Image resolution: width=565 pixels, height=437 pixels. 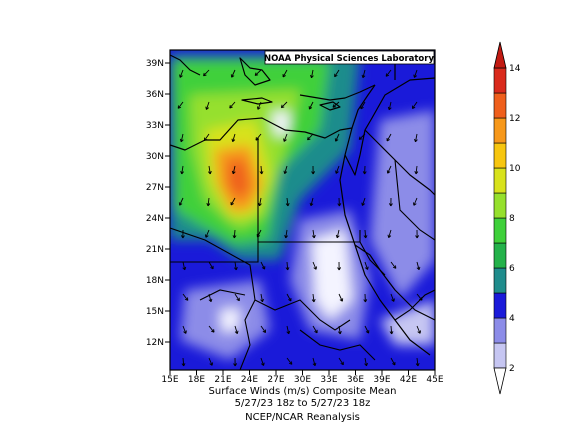 What do you see at coordinates (155, 250) in the screenshot?
I see `lat-tick-label: 21N` at bounding box center [155, 250].